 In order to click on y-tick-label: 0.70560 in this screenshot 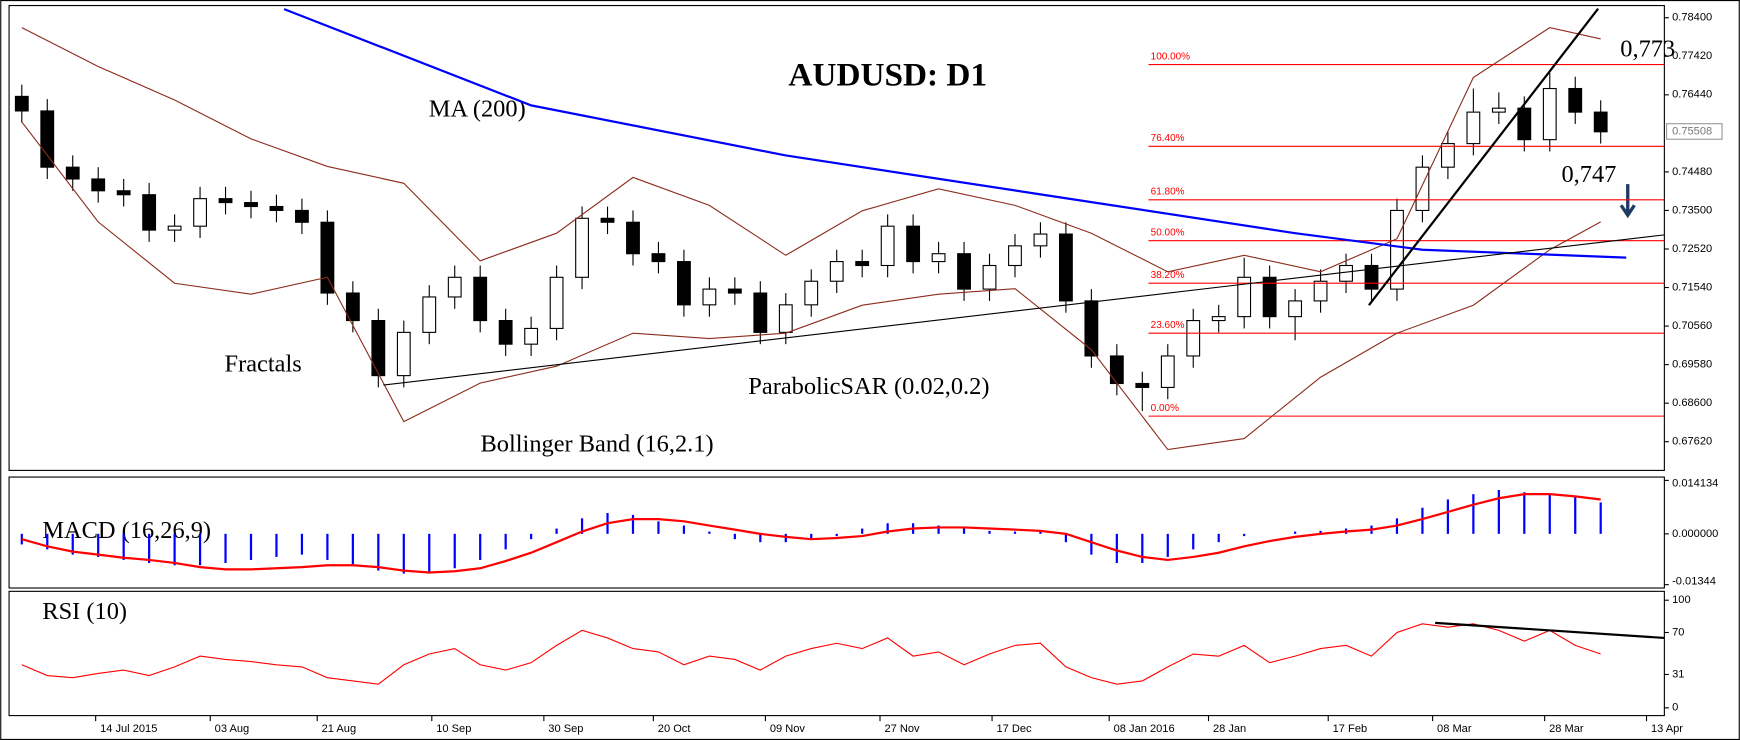, I will do `click(1692, 326)`.